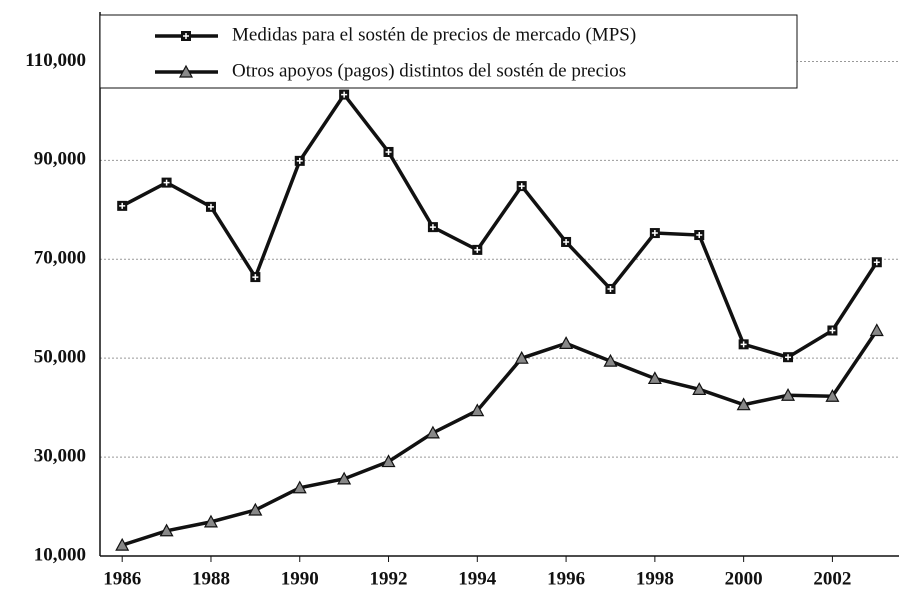  Describe the element at coordinates (477, 578) in the screenshot. I see `x-tick-label: 1994` at that location.